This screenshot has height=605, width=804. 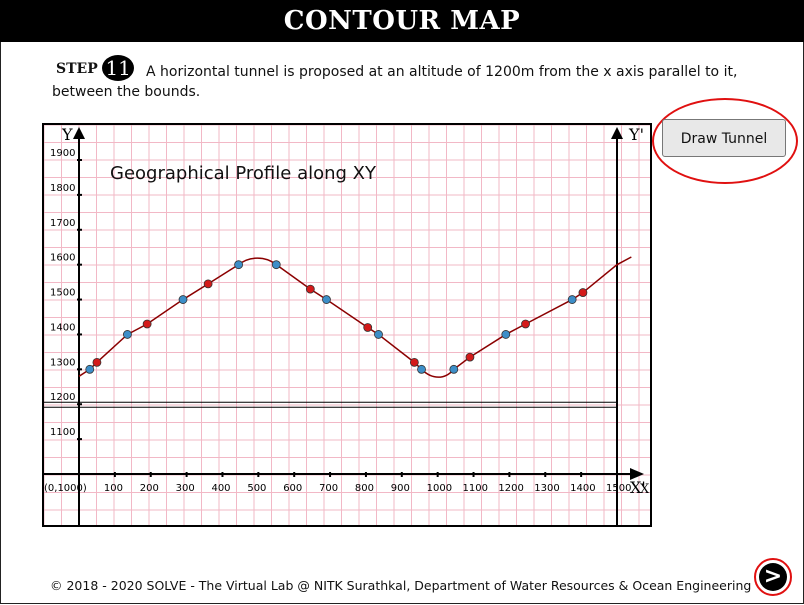 I want to click on x-tick-label: 600, so click(x=292, y=488).